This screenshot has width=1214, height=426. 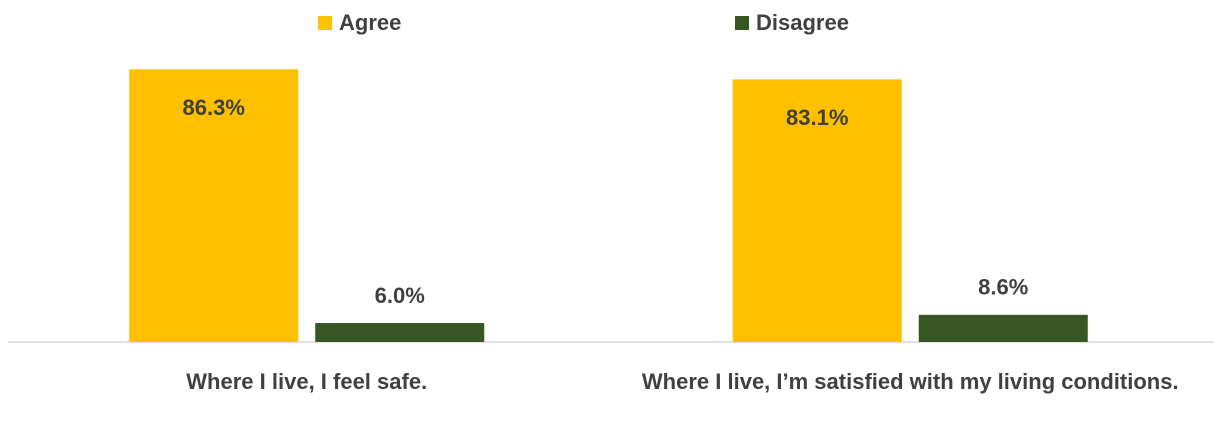 I want to click on legend-label: Disagree, so click(x=802, y=22).